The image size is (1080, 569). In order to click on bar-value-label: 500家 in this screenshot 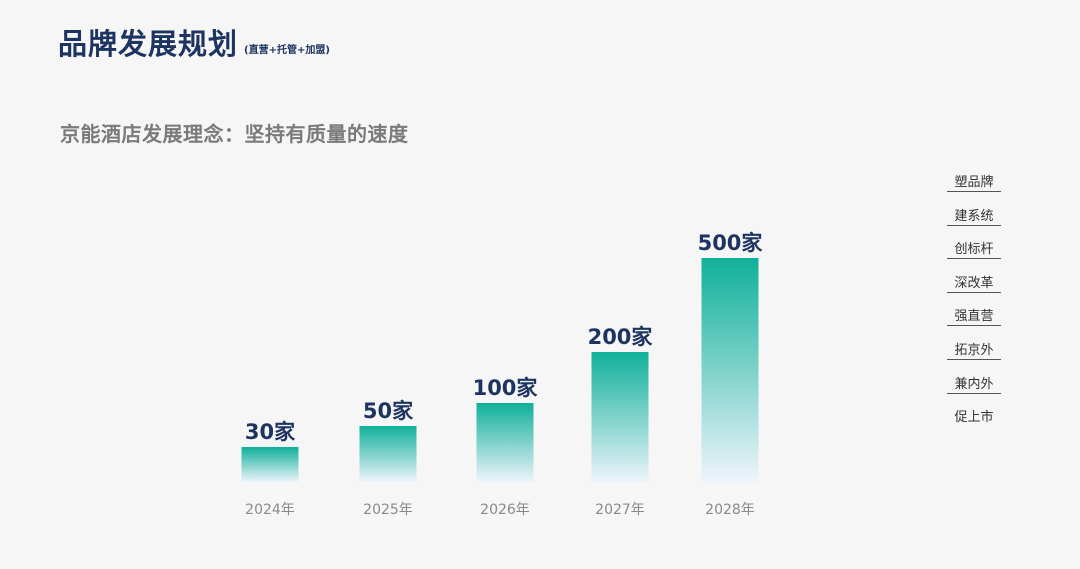, I will do `click(731, 243)`.